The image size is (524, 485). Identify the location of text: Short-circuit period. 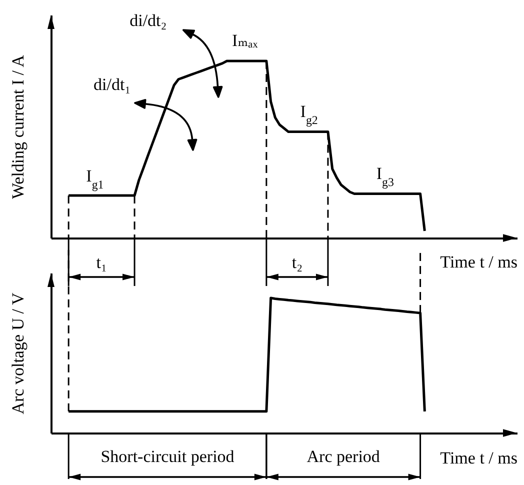
(167, 456).